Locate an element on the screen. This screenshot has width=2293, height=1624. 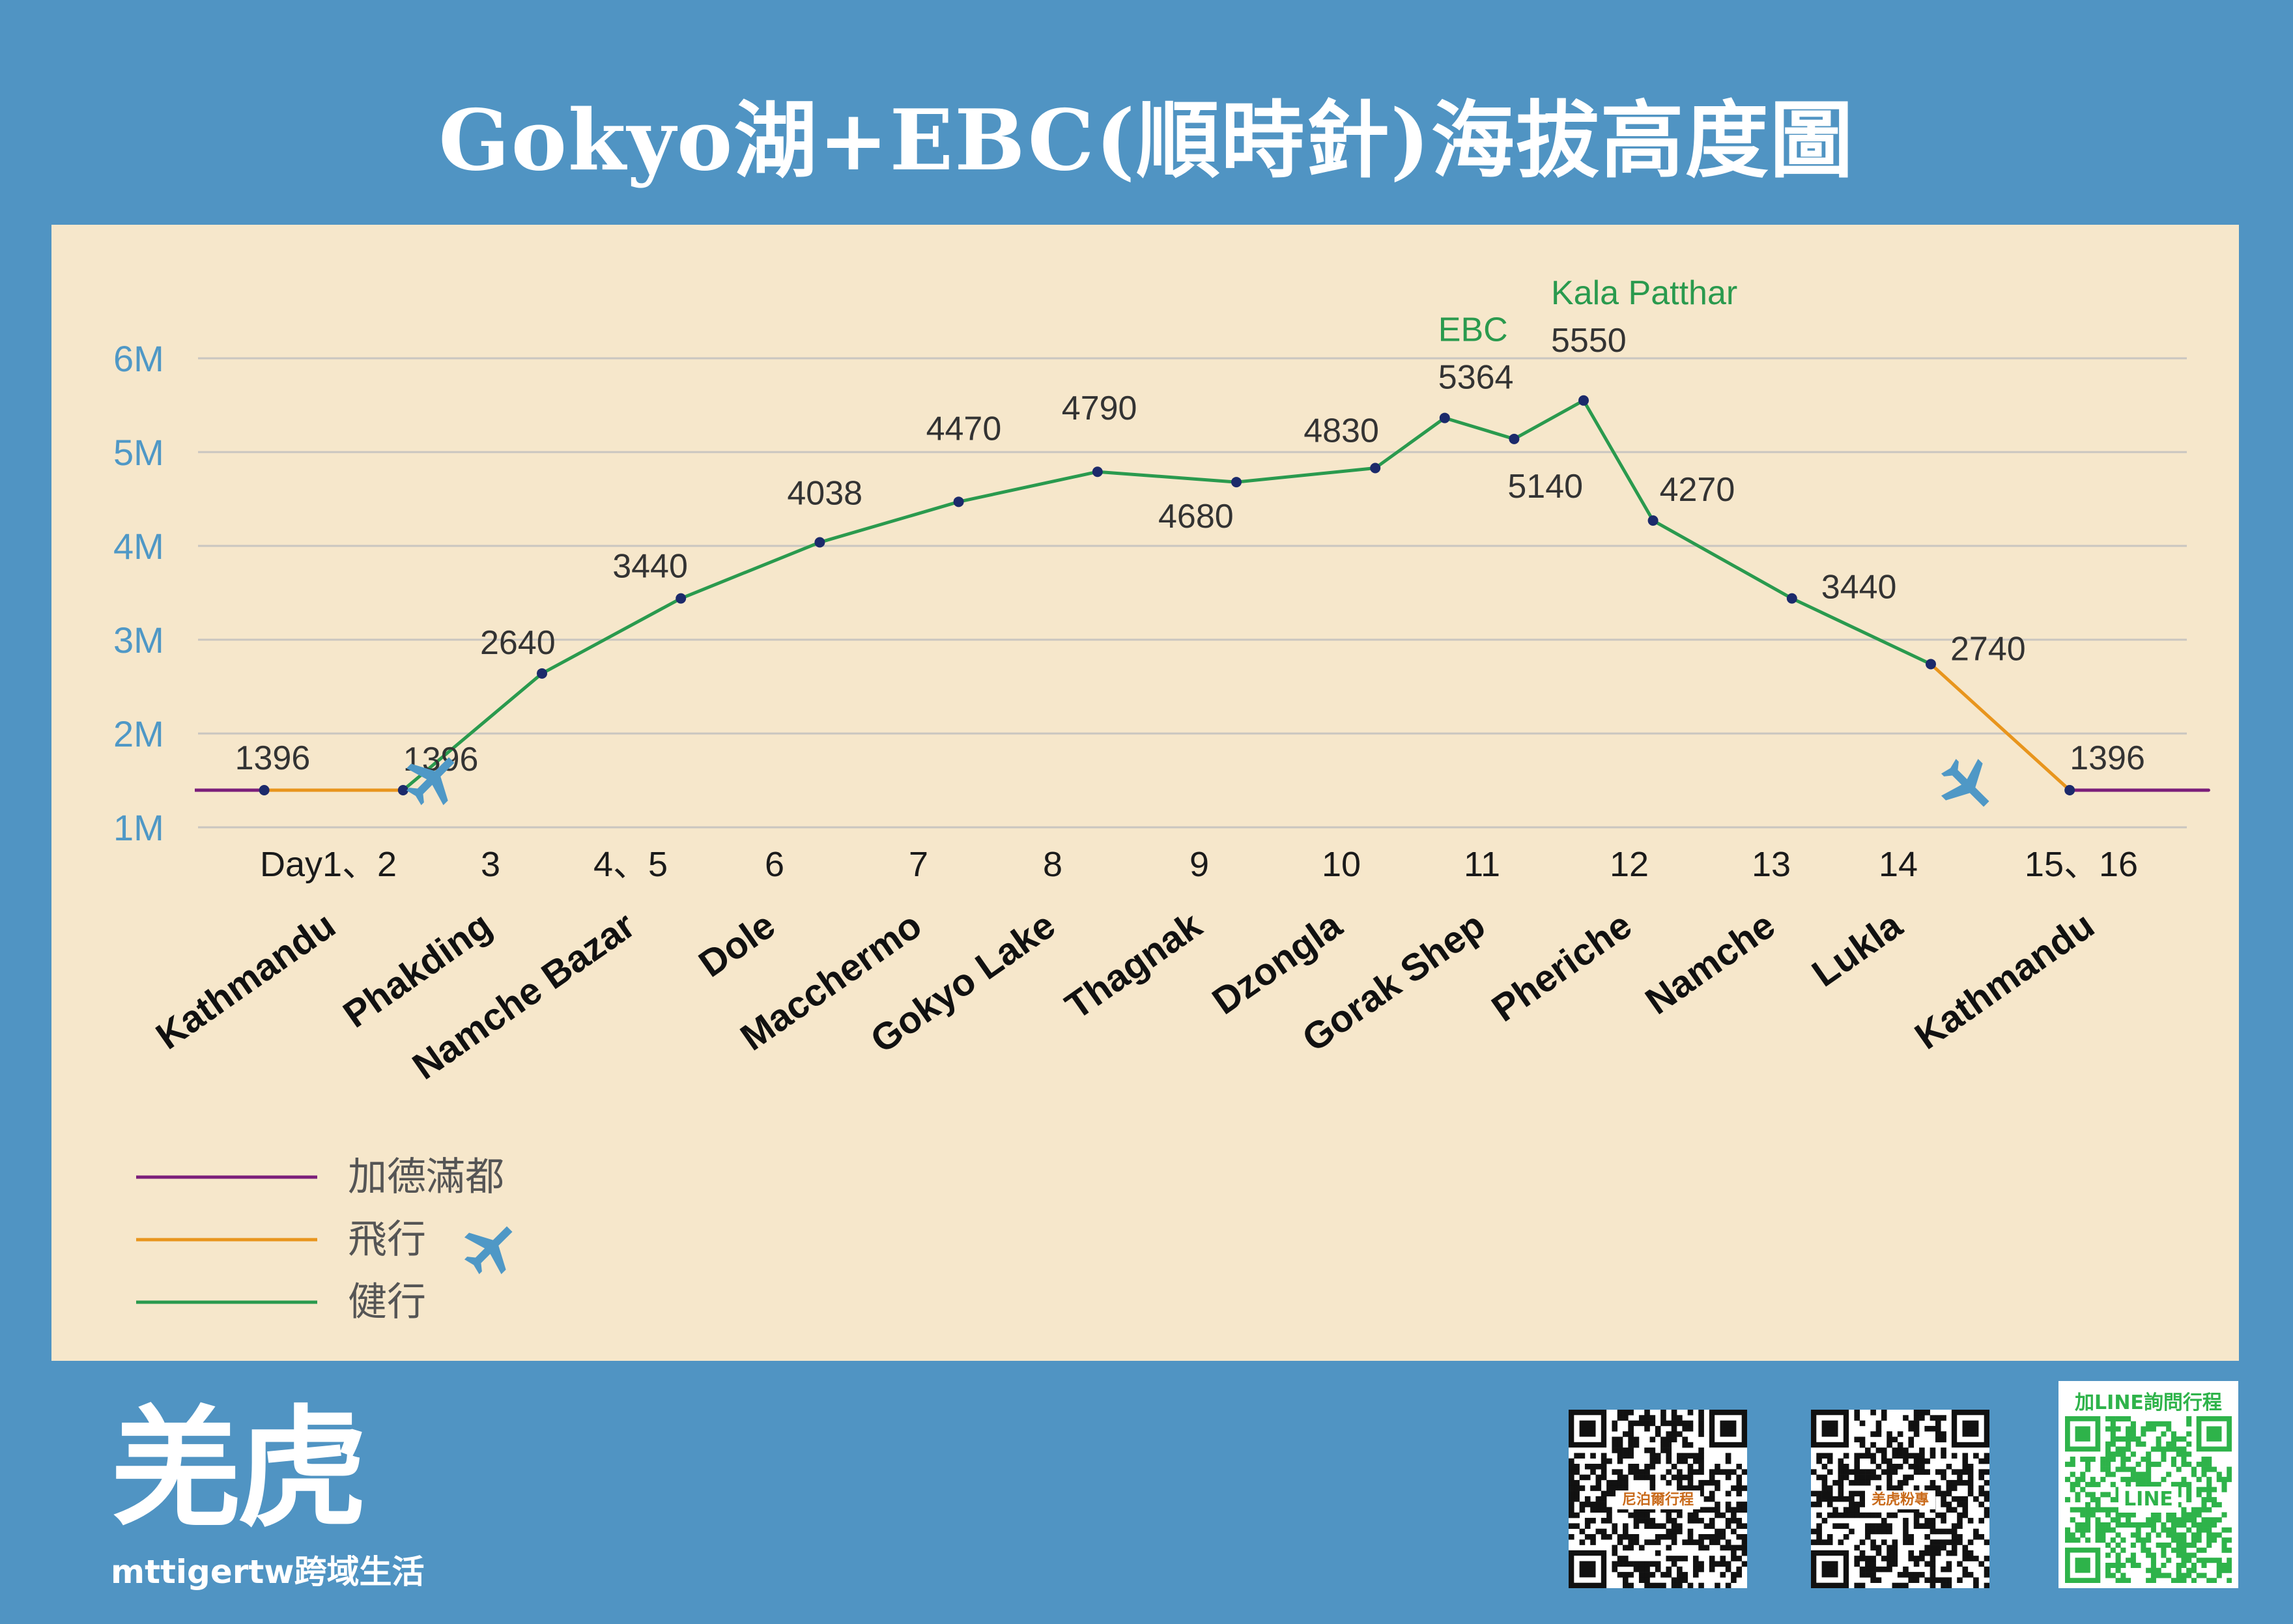
line-qr-card: 加LINE詢問行程 LINE is located at coordinates (2148, 1484).